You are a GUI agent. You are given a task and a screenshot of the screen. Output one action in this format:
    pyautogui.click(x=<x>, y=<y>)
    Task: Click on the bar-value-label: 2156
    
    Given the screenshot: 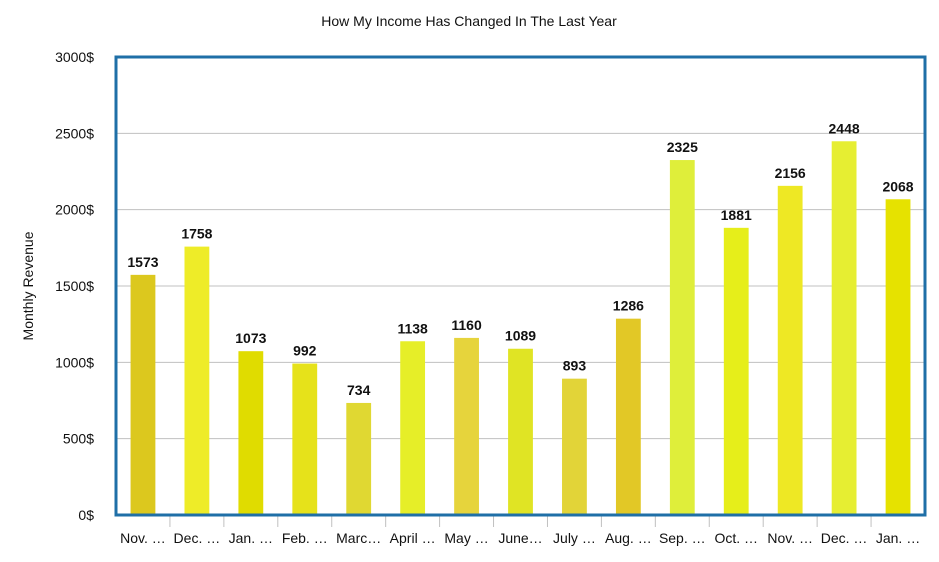 What is the action you would take?
    pyautogui.click(x=790, y=173)
    